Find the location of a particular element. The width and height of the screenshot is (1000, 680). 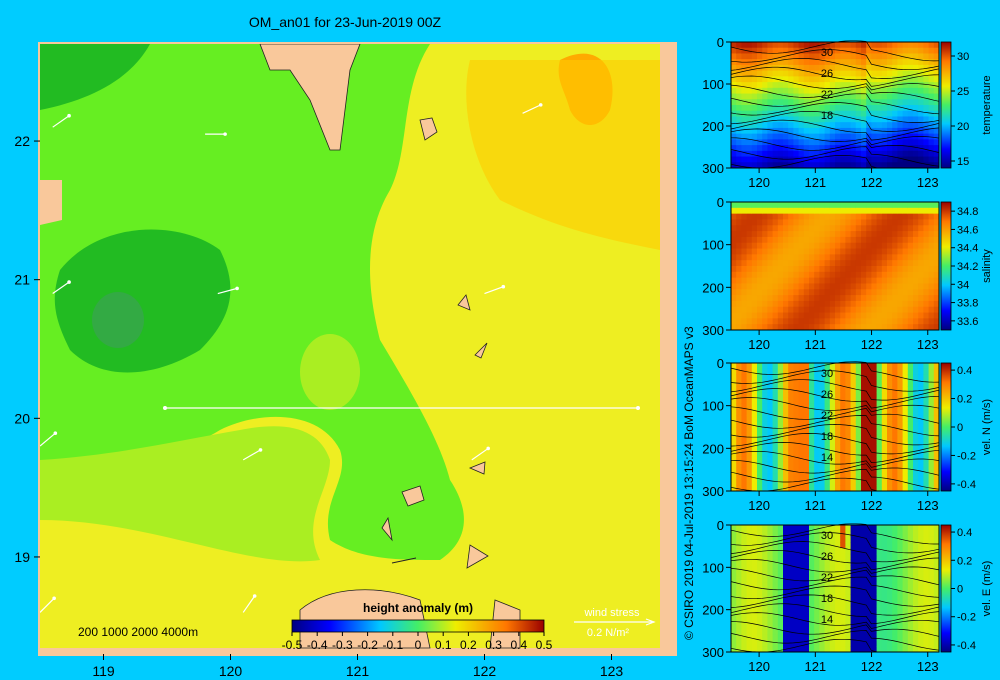

contour-label: 18 is located at coordinates (827, 116).